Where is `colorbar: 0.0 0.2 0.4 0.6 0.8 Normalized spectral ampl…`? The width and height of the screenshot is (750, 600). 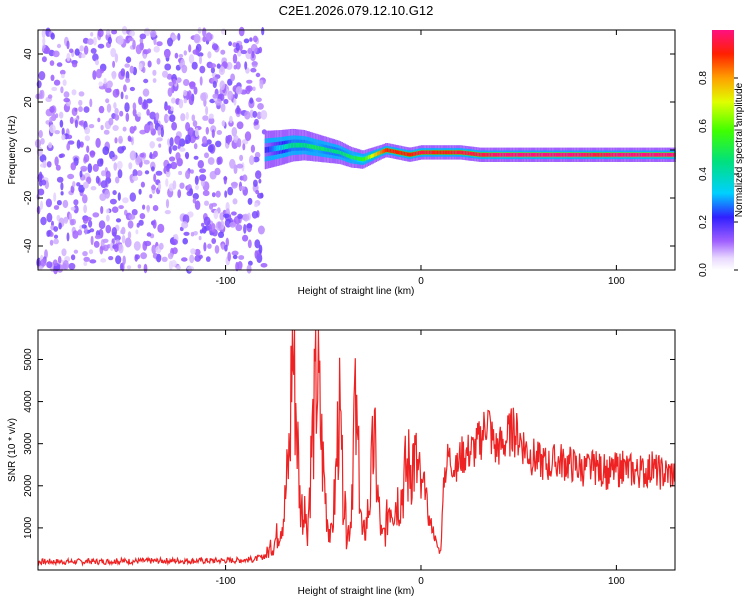
colorbar: 0.0 0.2 0.4 0.6 0.8 Normalized spectral ampl… is located at coordinates (721, 153).